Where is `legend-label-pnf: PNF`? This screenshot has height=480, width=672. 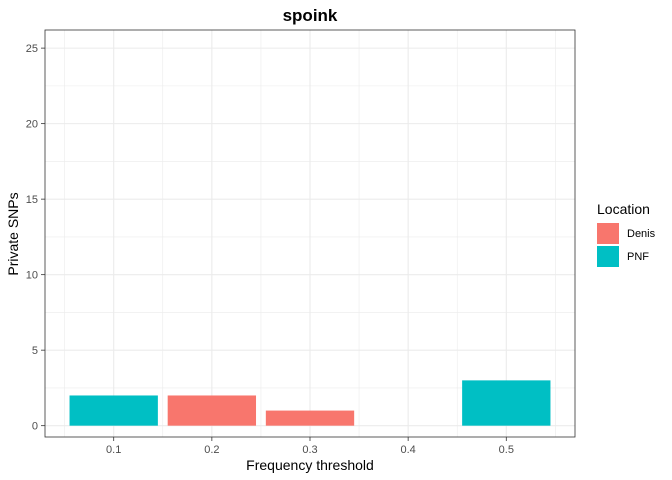
legend-label-pnf: PNF is located at coordinates (638, 257).